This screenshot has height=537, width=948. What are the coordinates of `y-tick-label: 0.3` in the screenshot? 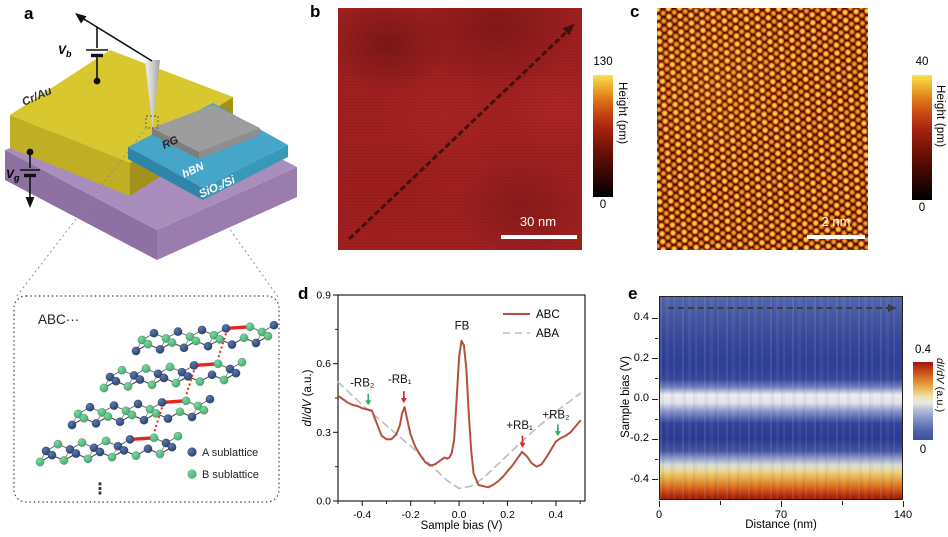 It's located at (323, 433).